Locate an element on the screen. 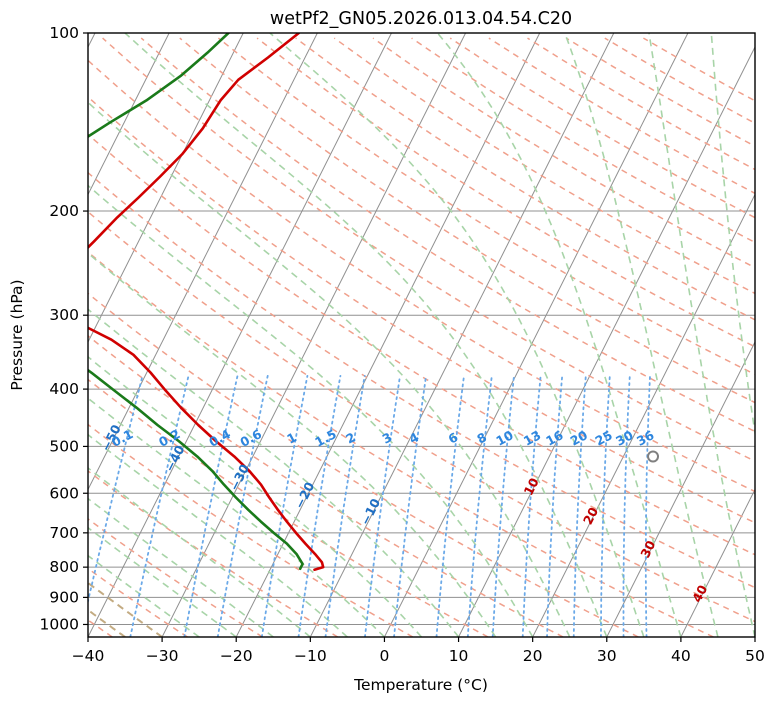 The width and height of the screenshot is (775, 708). isotherm-label-warm: 30 is located at coordinates (647, 549).